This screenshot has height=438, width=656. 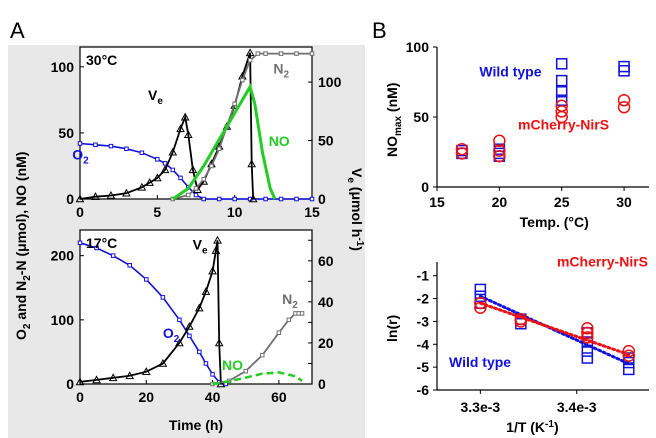 I want to click on y-tick-label-right: 60, so click(x=326, y=261).